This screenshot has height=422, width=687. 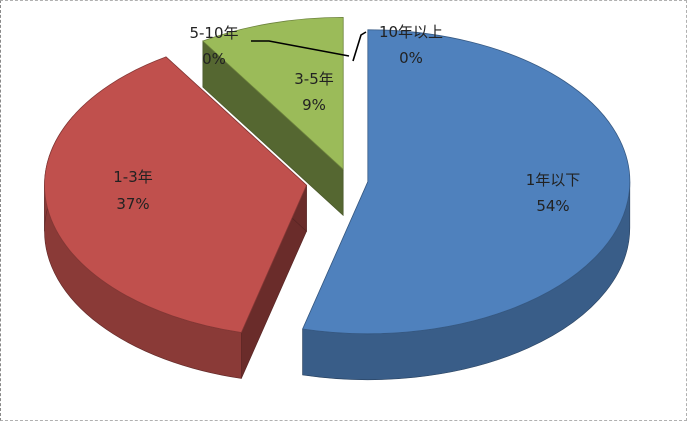 I want to click on leader-line-10-plus, so click(x=359, y=46).